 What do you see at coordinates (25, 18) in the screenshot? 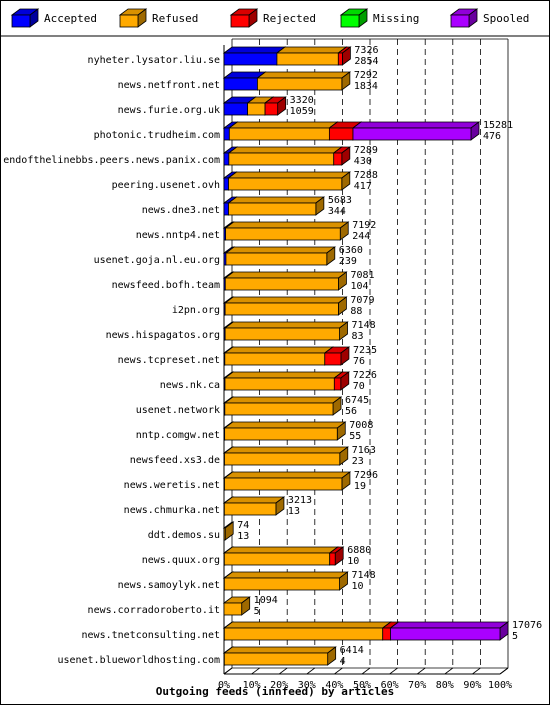
I see `legend-swatch-accepted` at bounding box center [25, 18].